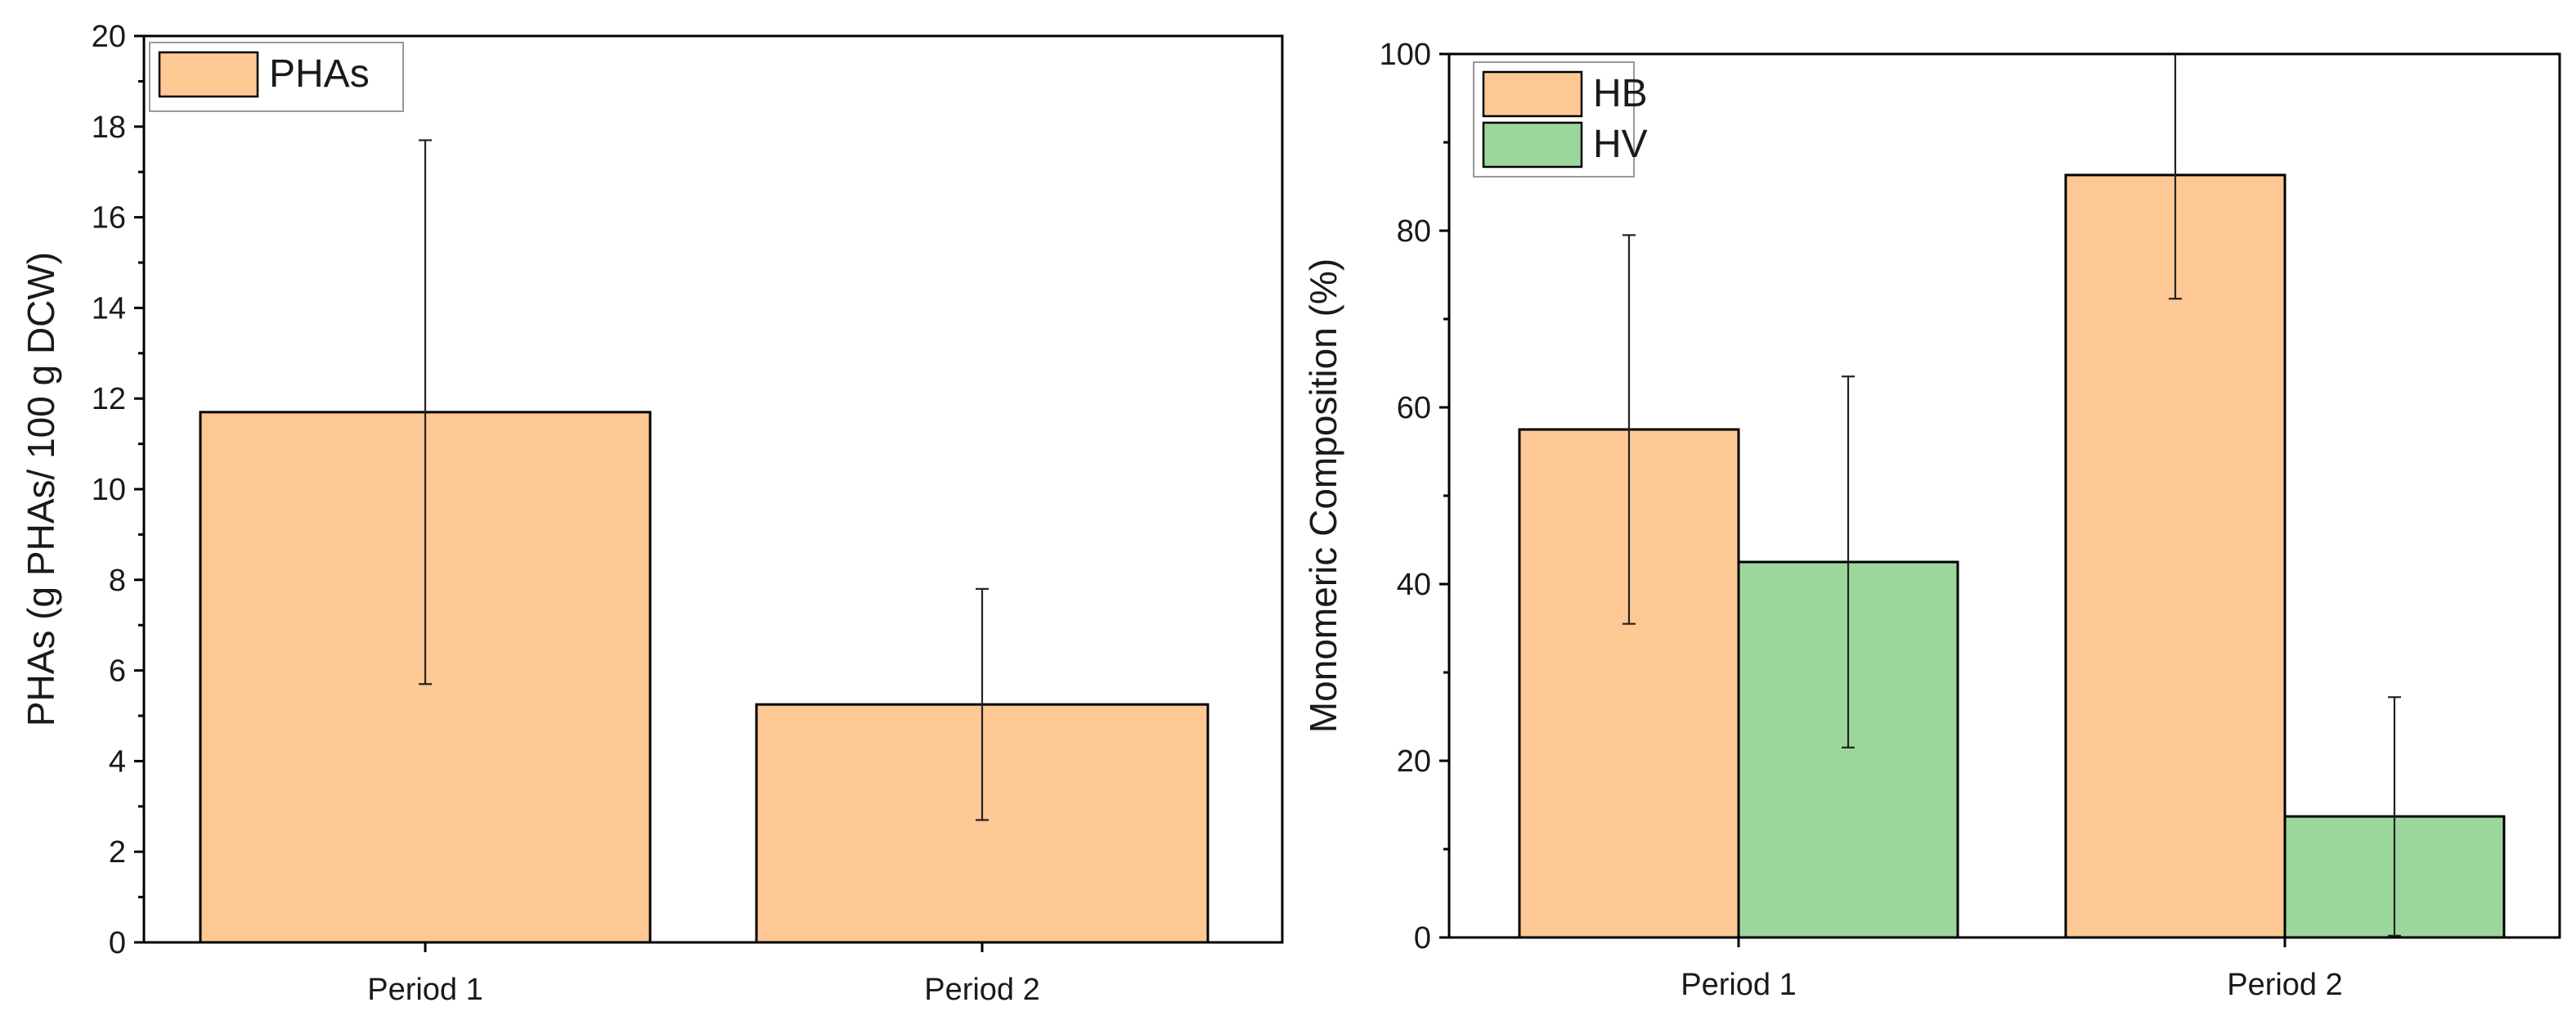 The image size is (2576, 1016). I want to click on y-tick-label: 6, so click(118, 671).